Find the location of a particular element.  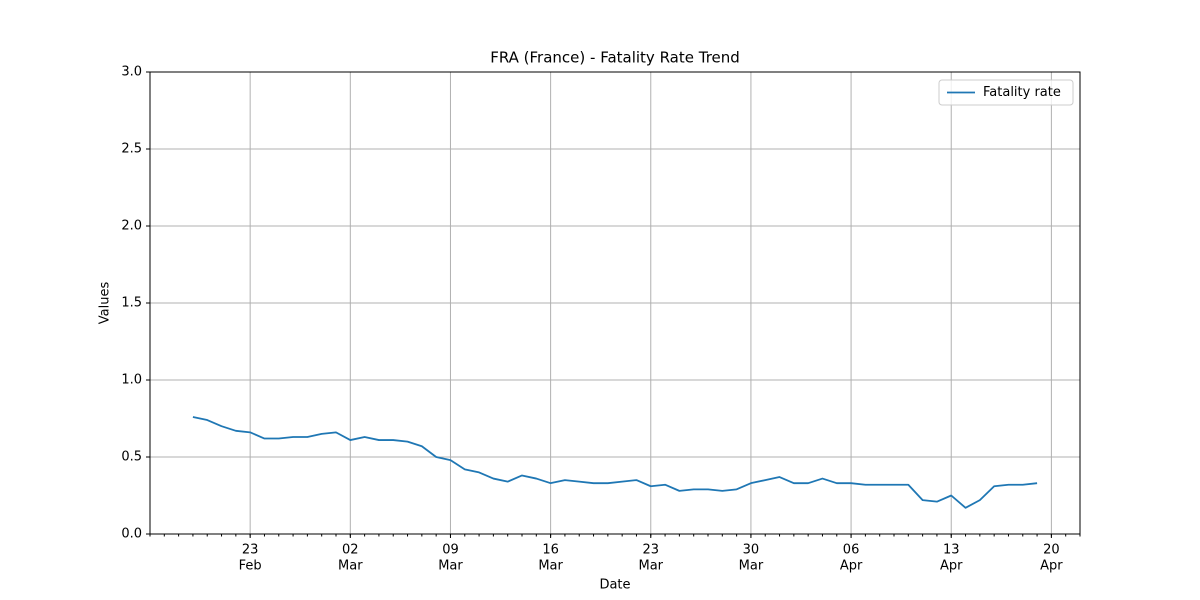

y-tick-label: 1.5 is located at coordinates (131, 303).